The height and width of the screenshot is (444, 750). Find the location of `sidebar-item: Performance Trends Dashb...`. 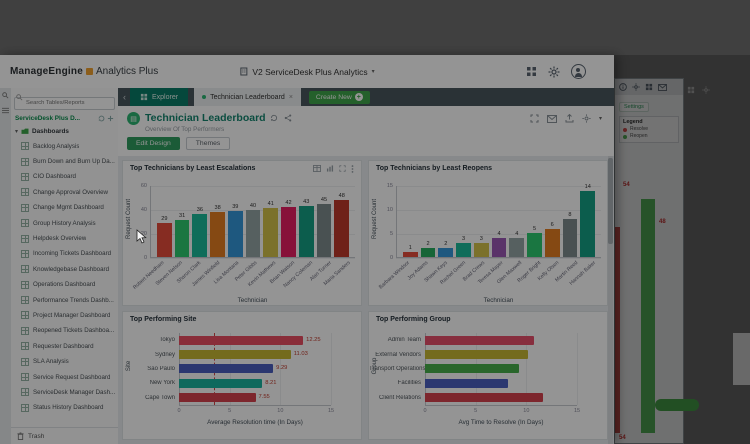

sidebar-item: Performance Trends Dashb... is located at coordinates (64, 299).